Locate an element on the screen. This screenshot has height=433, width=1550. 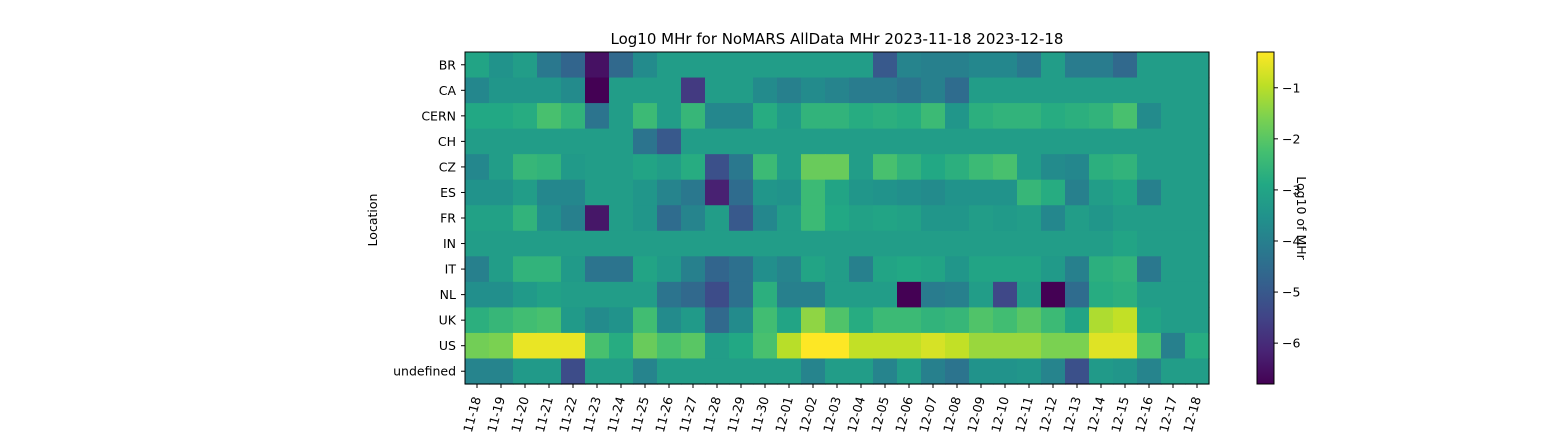
y-tick-label: US is located at coordinates (447, 345).